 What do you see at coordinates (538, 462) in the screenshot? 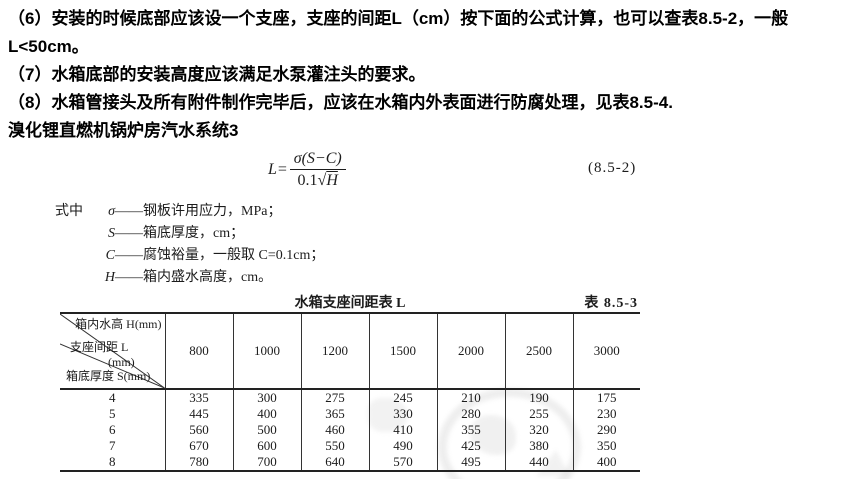
I see `table-cell: 440` at bounding box center [538, 462].